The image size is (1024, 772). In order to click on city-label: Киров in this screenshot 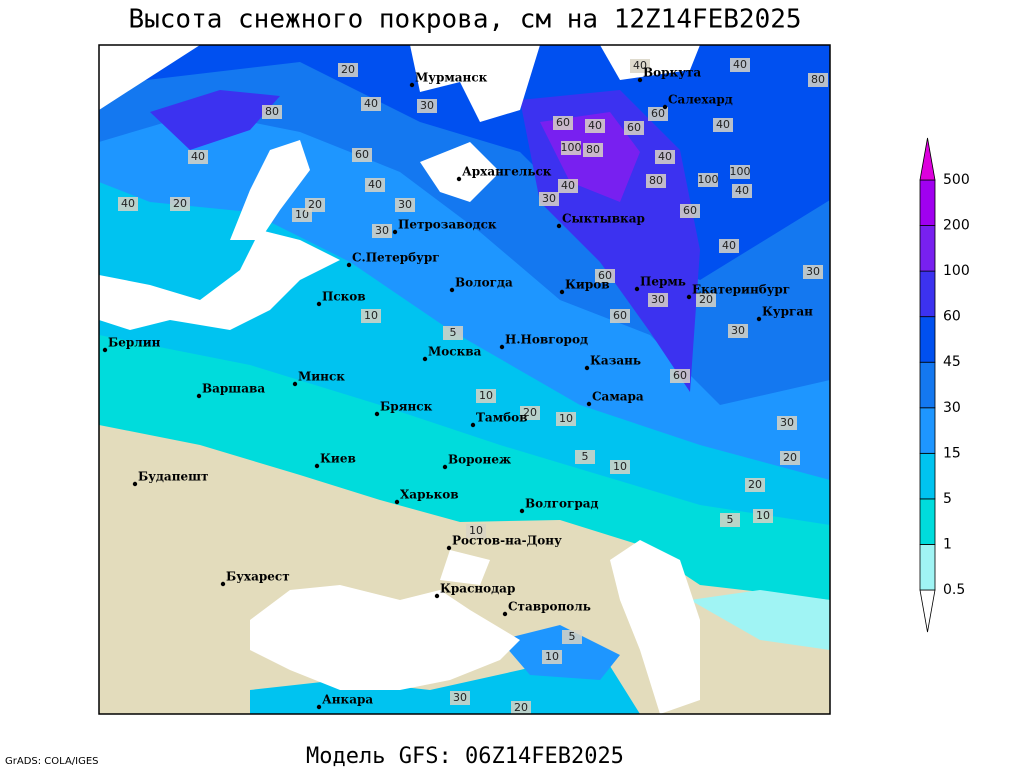, I will do `click(587, 285)`.